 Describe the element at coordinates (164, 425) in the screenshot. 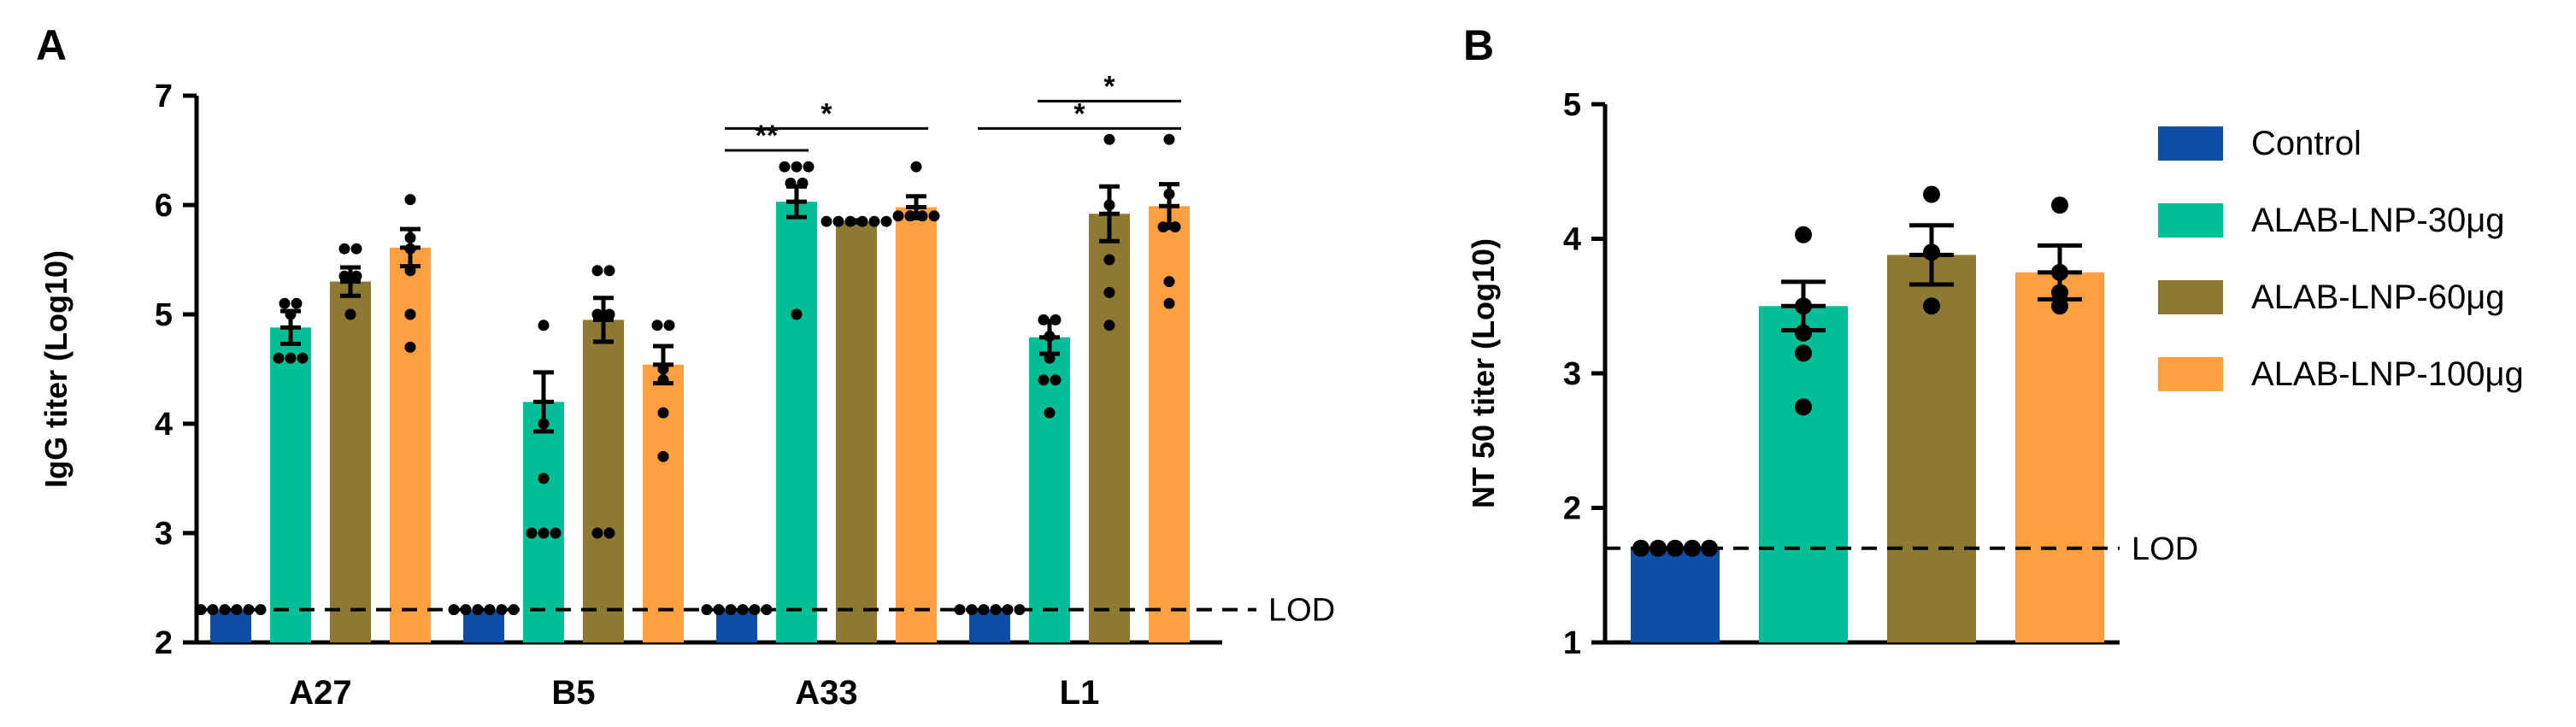

I see `chart-a-y-tick-label: 4` at that location.